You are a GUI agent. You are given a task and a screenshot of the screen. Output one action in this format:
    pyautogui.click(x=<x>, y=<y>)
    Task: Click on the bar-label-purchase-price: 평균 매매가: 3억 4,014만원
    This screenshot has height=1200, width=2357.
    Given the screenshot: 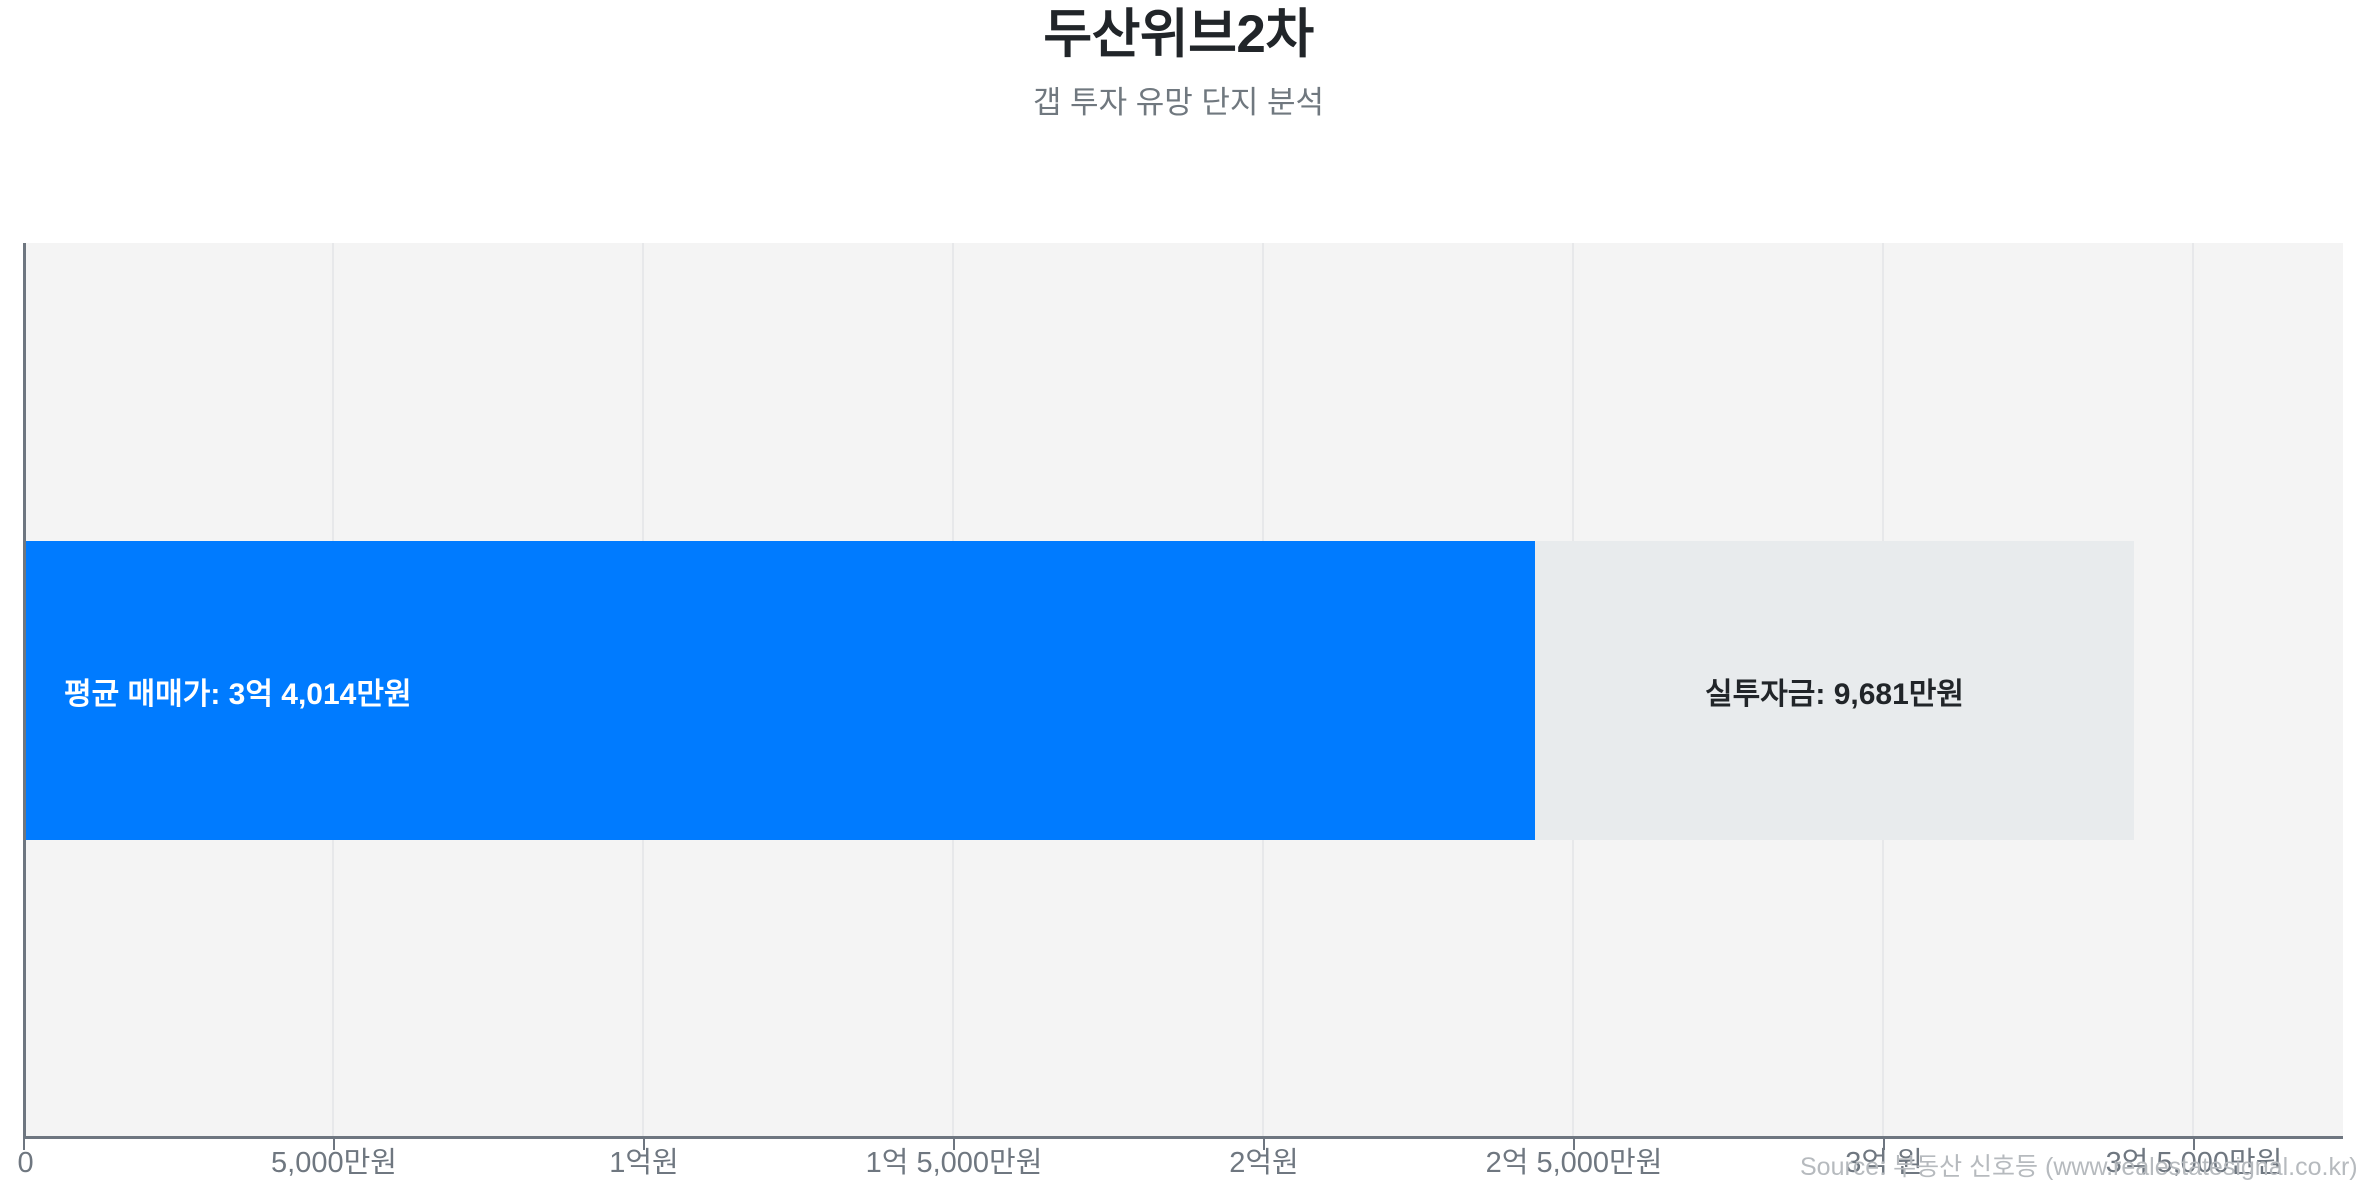 What is the action you would take?
    pyautogui.click(x=238, y=694)
    